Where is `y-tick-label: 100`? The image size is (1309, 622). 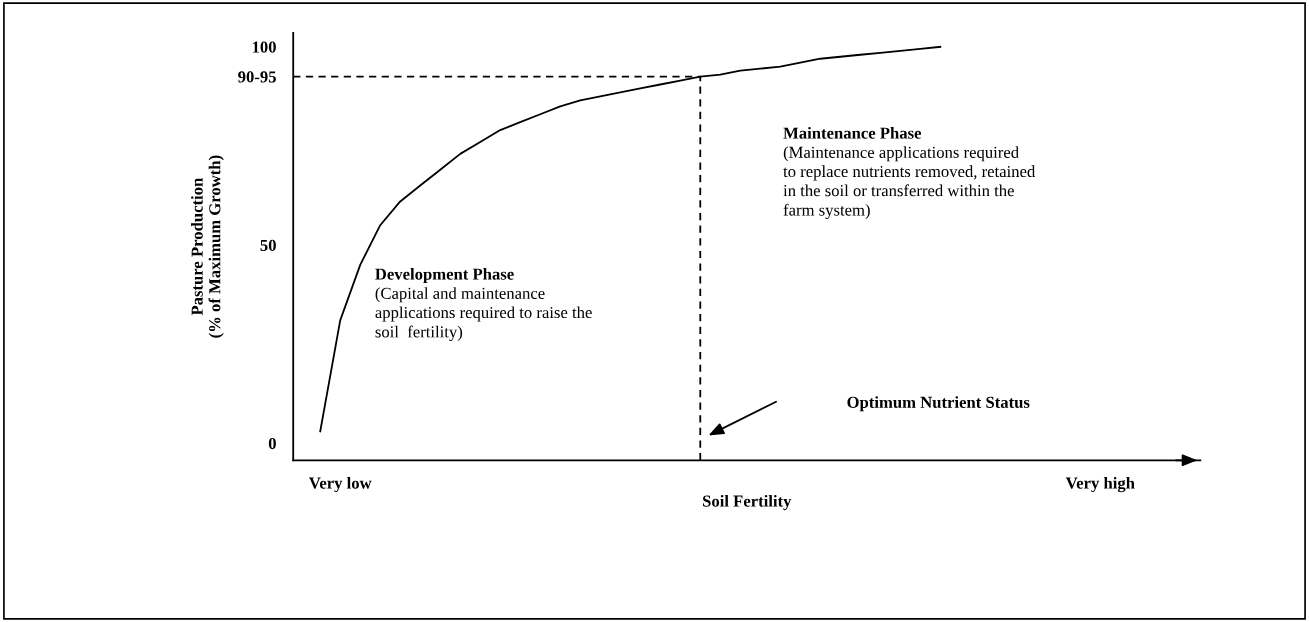
y-tick-label: 100 is located at coordinates (264, 47).